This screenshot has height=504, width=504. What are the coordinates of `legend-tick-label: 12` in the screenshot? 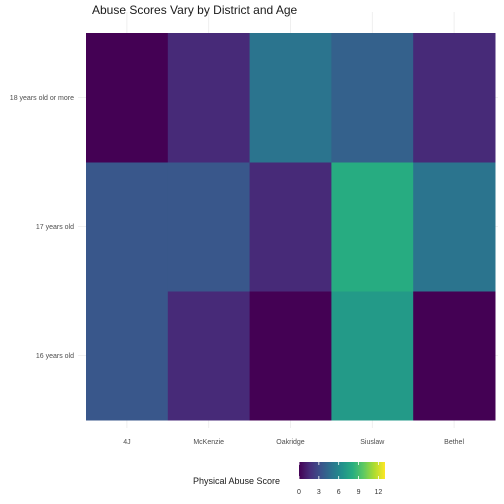 It's located at (378, 492).